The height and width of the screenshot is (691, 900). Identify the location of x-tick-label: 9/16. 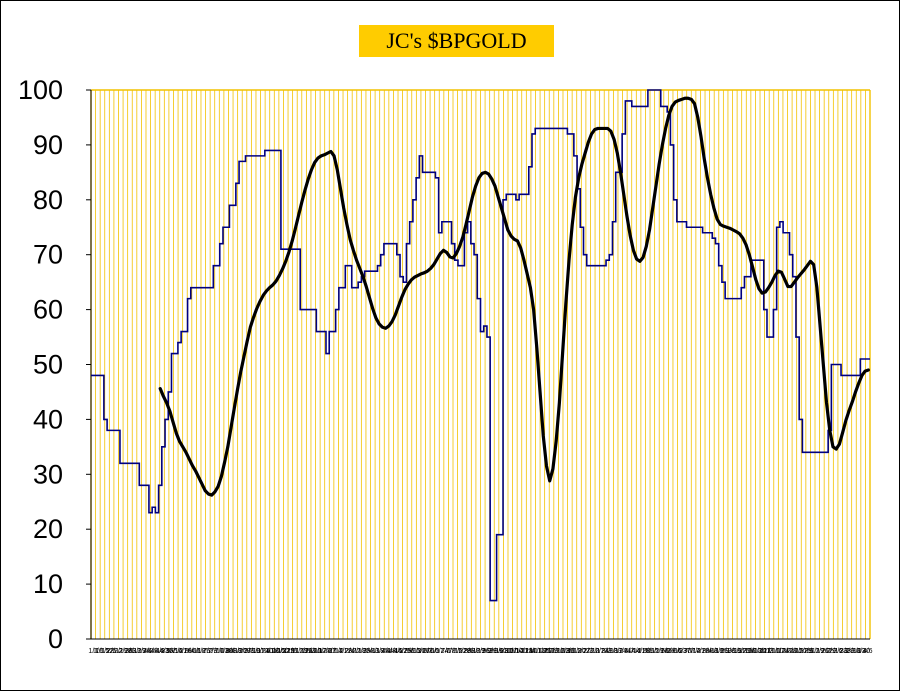
(497, 651).